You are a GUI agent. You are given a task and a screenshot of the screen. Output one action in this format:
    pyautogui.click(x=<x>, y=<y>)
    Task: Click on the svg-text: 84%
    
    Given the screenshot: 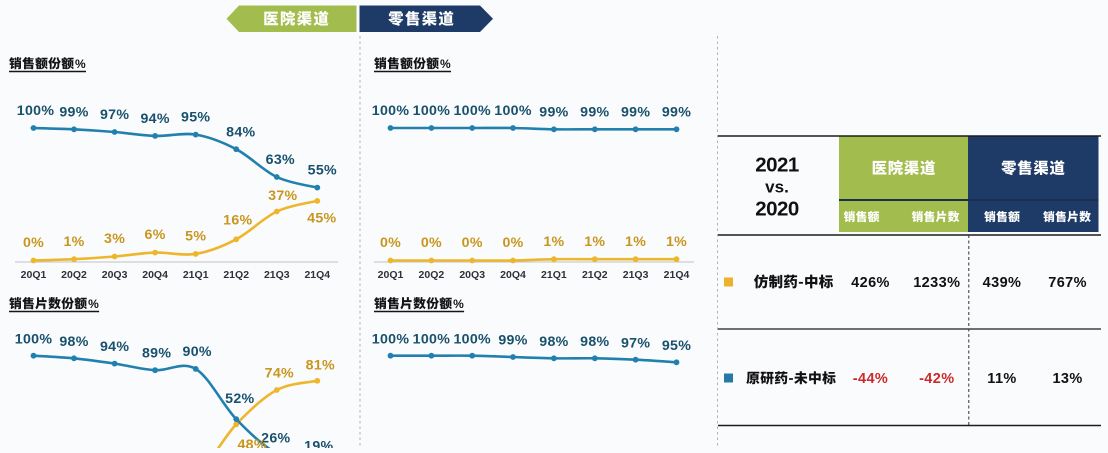 What is the action you would take?
    pyautogui.click(x=240, y=132)
    